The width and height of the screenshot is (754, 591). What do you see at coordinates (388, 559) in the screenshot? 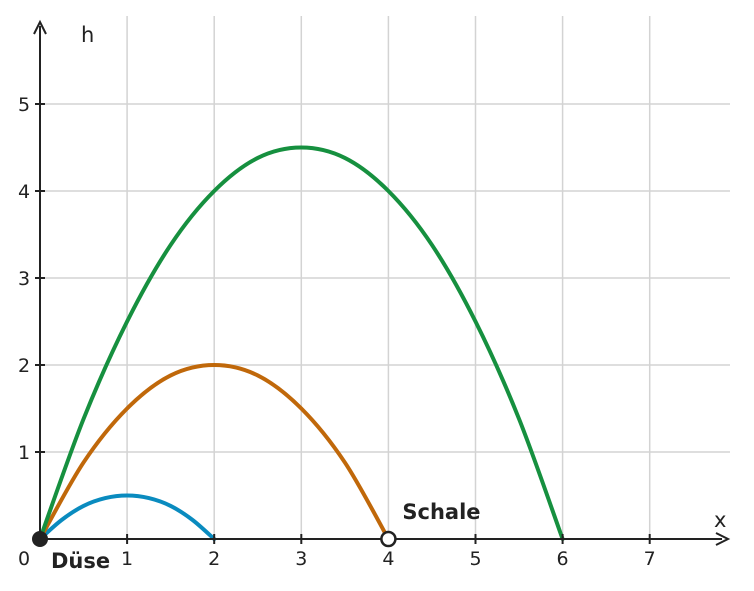
I see `x-tick-label: 4` at bounding box center [388, 559].